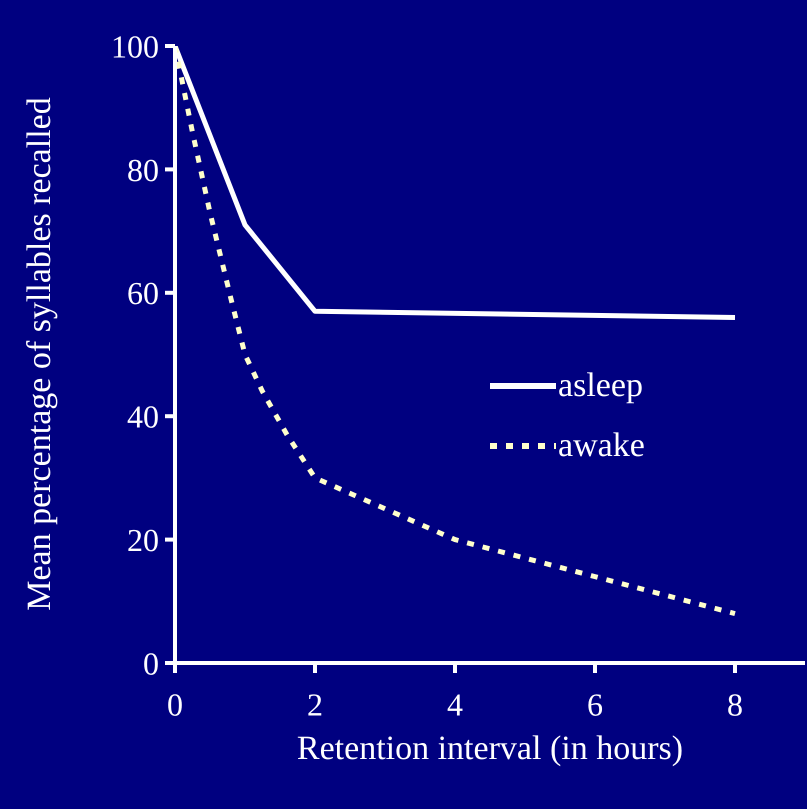 Image resolution: width=807 pixels, height=809 pixels. Describe the element at coordinates (143, 540) in the screenshot. I see `y-tick-label: 20` at that location.